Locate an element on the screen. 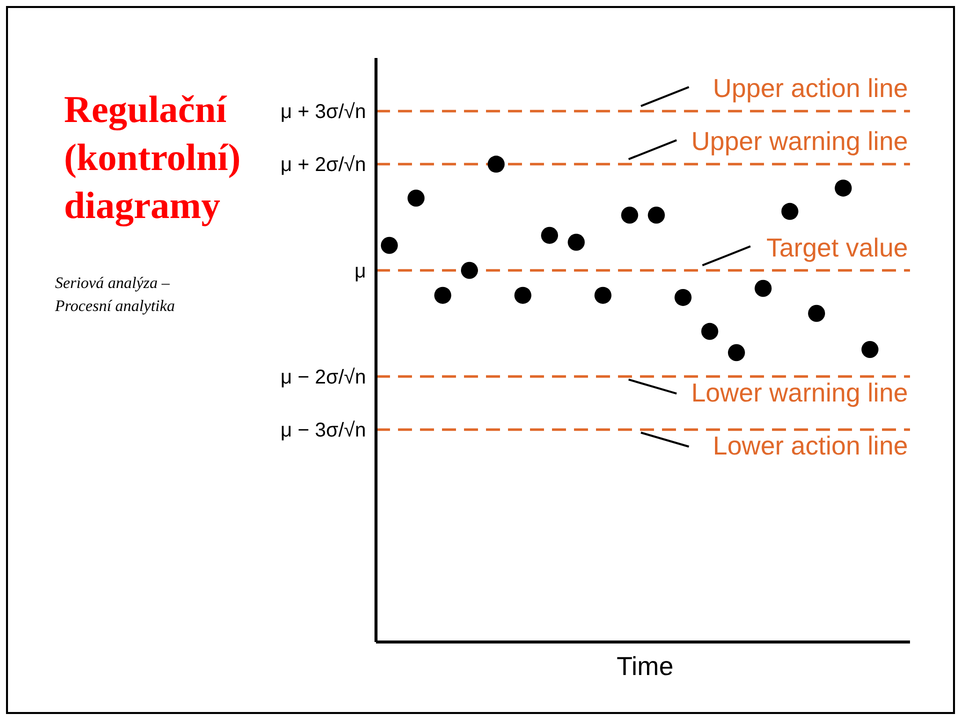  x-axis-title: Time is located at coordinates (645, 666).